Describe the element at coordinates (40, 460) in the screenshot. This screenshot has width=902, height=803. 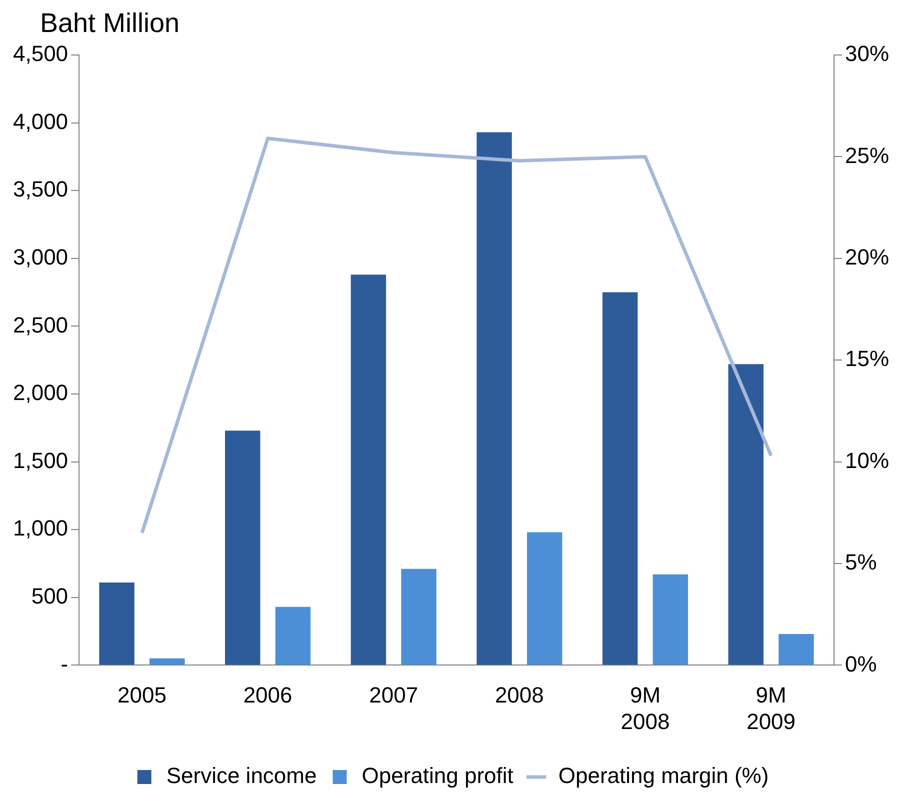
I see `y-tick-label: 1,500` at that location.